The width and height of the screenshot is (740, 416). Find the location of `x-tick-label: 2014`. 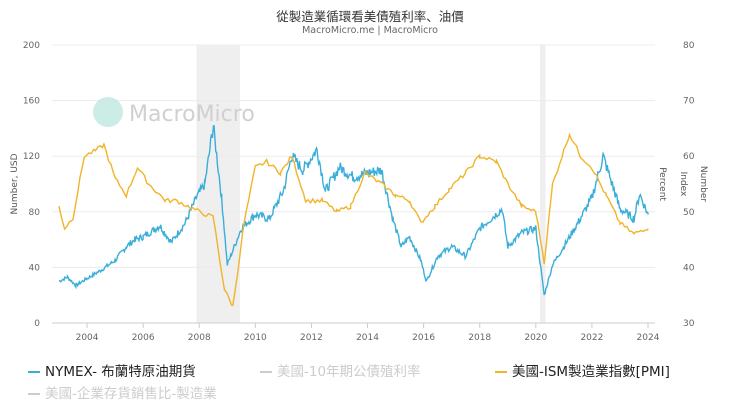

x-tick-label: 2014 is located at coordinates (367, 338).